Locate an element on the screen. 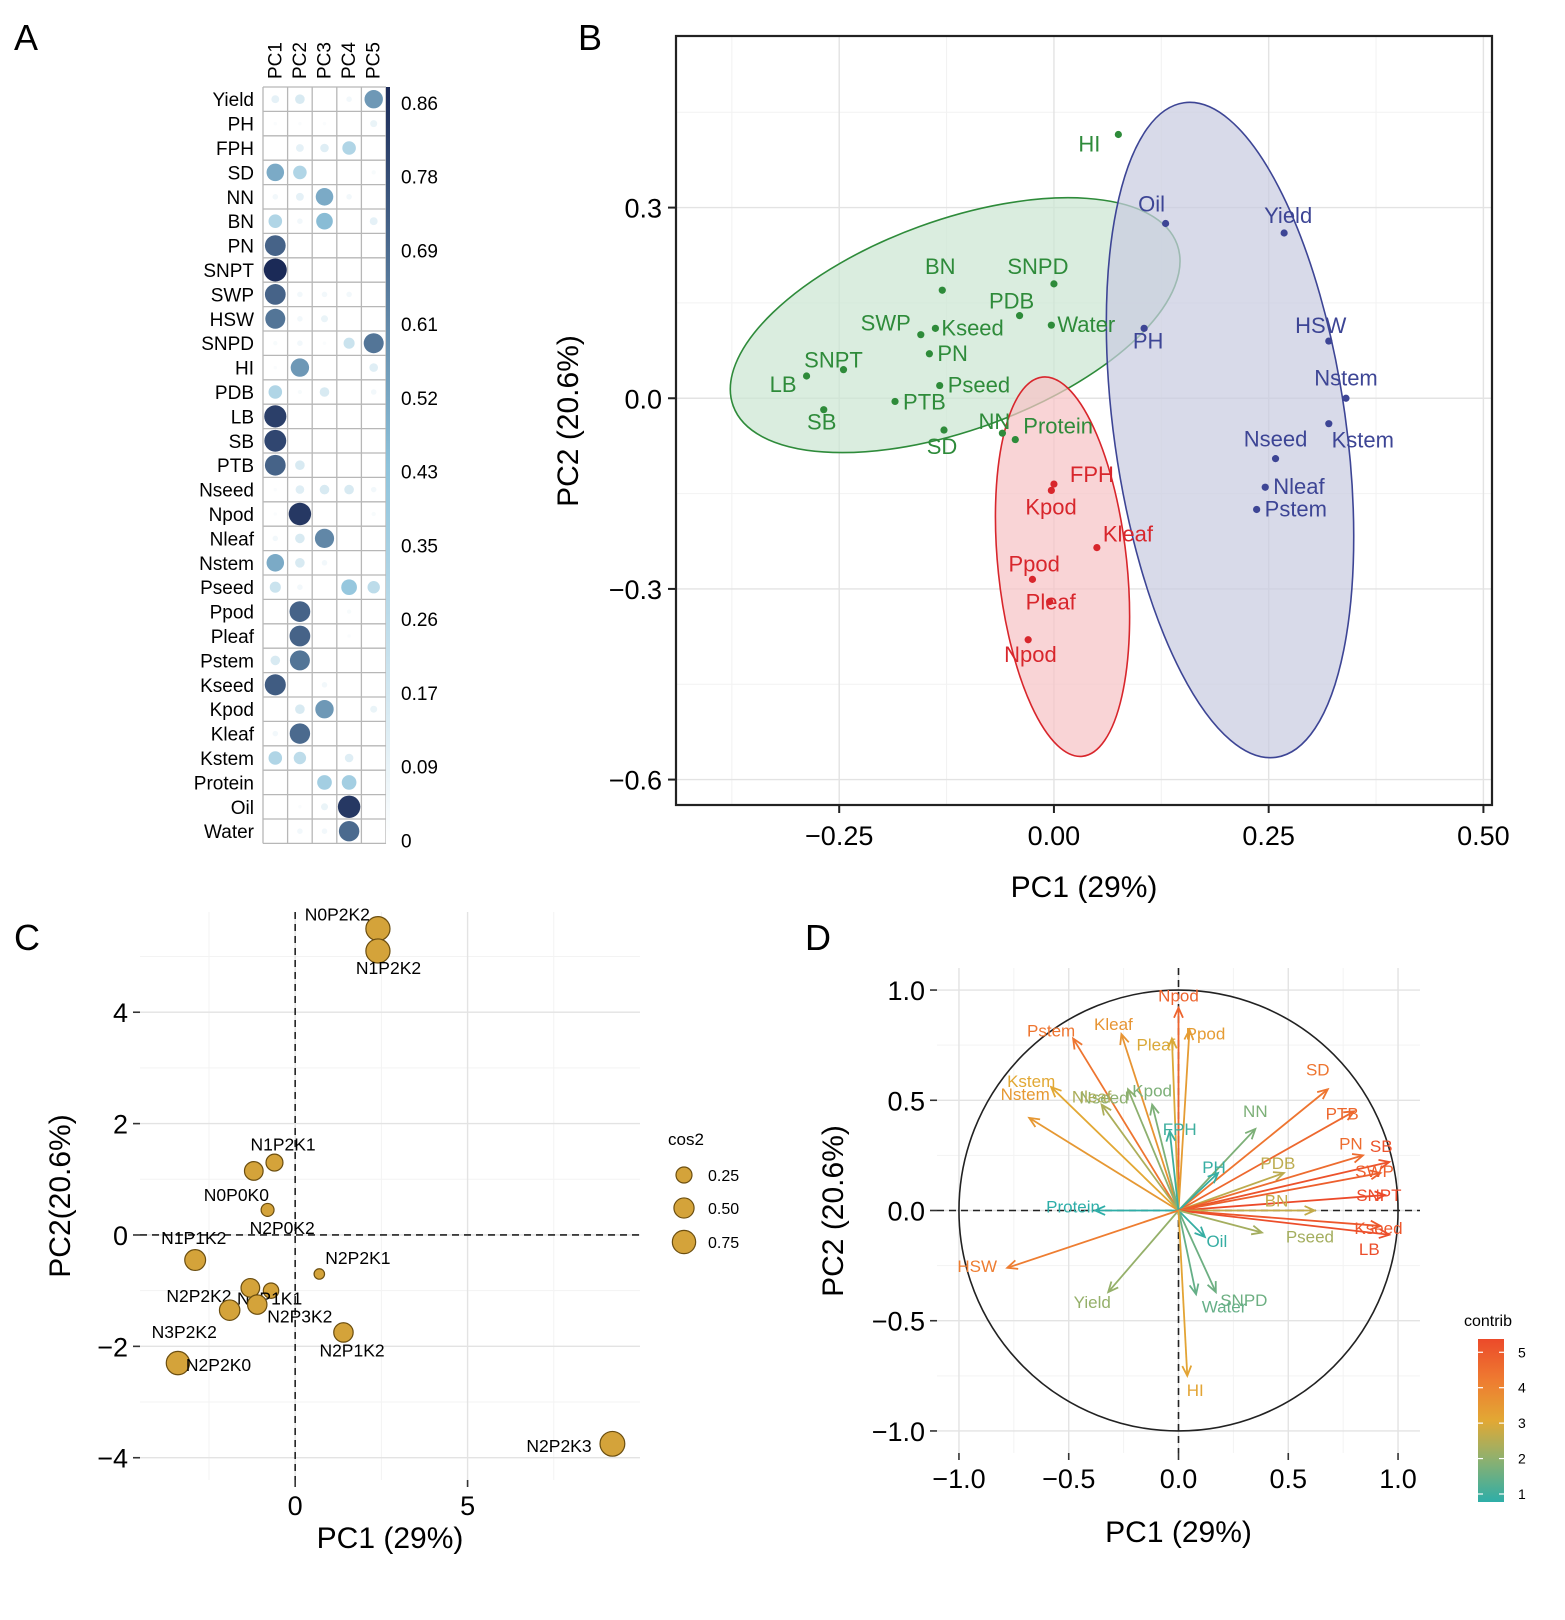 The height and width of the screenshot is (1620, 1565). vector-pn is located at coordinates (1271, 1183).